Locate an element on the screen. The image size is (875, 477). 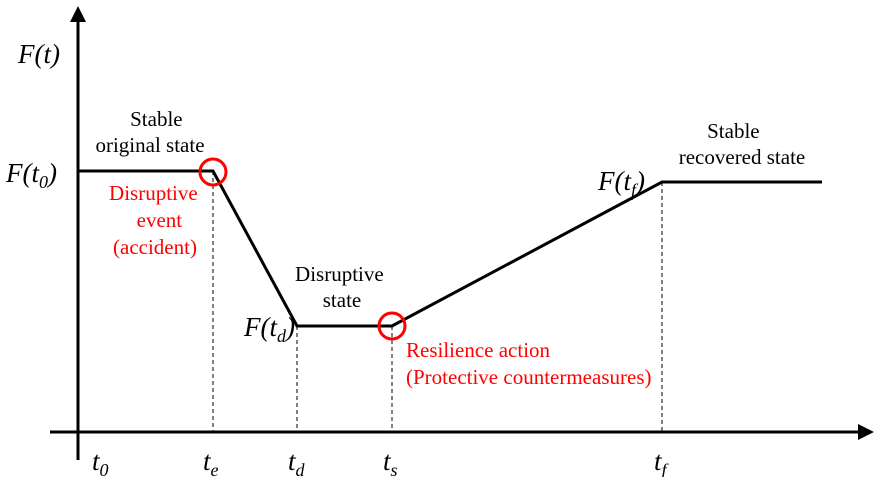
state-label-original: Stable original state is located at coordinates (149, 132).